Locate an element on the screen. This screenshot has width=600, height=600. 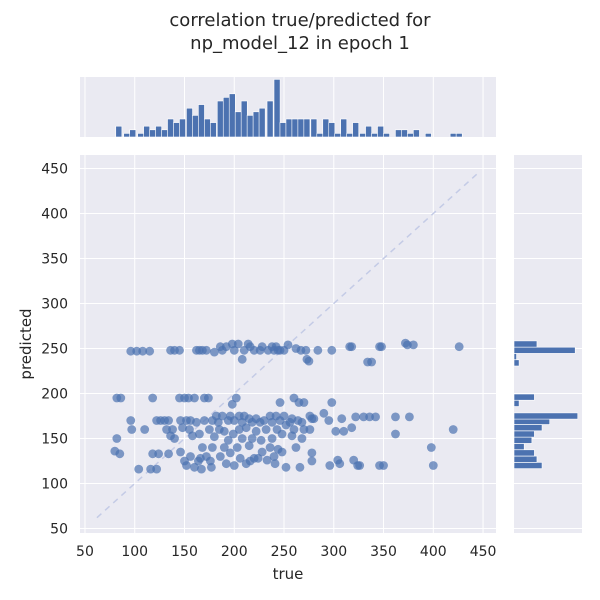
y-tick-label: 250 is located at coordinates (54, 350).